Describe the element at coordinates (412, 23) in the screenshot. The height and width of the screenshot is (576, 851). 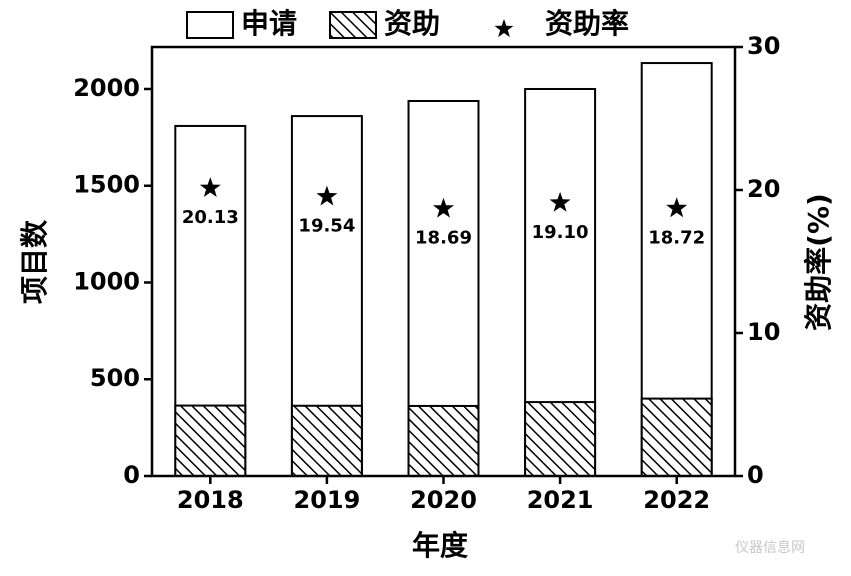
I see `legend-label: 资助` at that location.